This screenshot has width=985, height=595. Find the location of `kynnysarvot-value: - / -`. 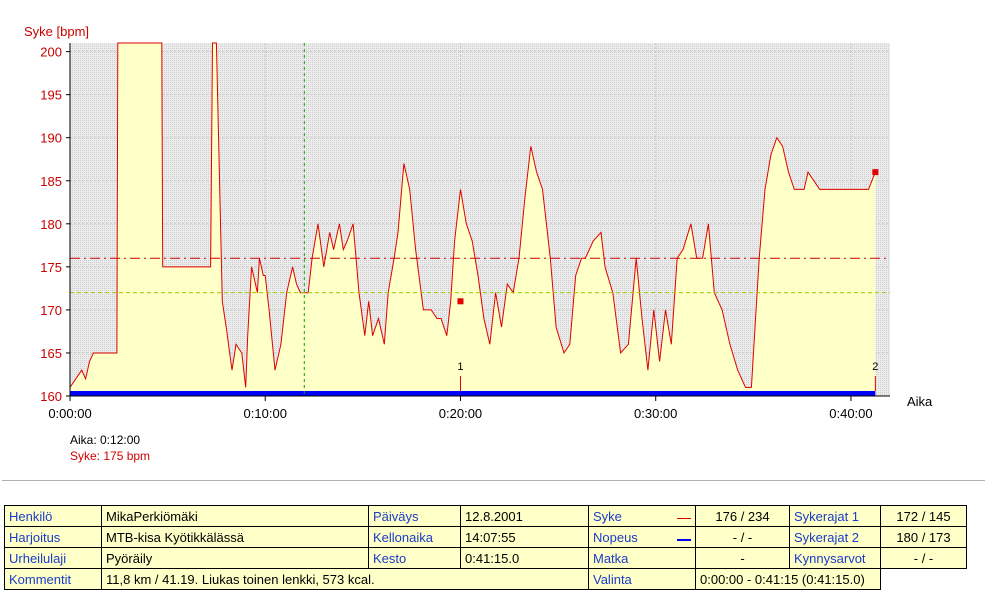

kynnysarvot-value: - / - is located at coordinates (923, 558).